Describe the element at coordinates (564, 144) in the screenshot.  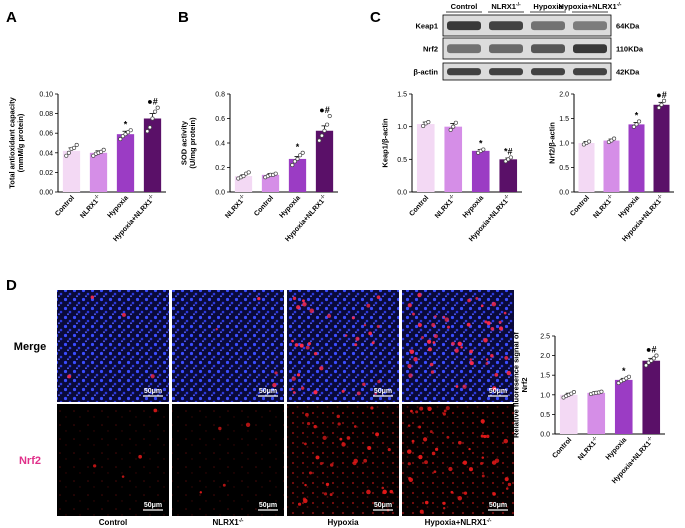
I see `y-tick-label: 1.0` at that location.